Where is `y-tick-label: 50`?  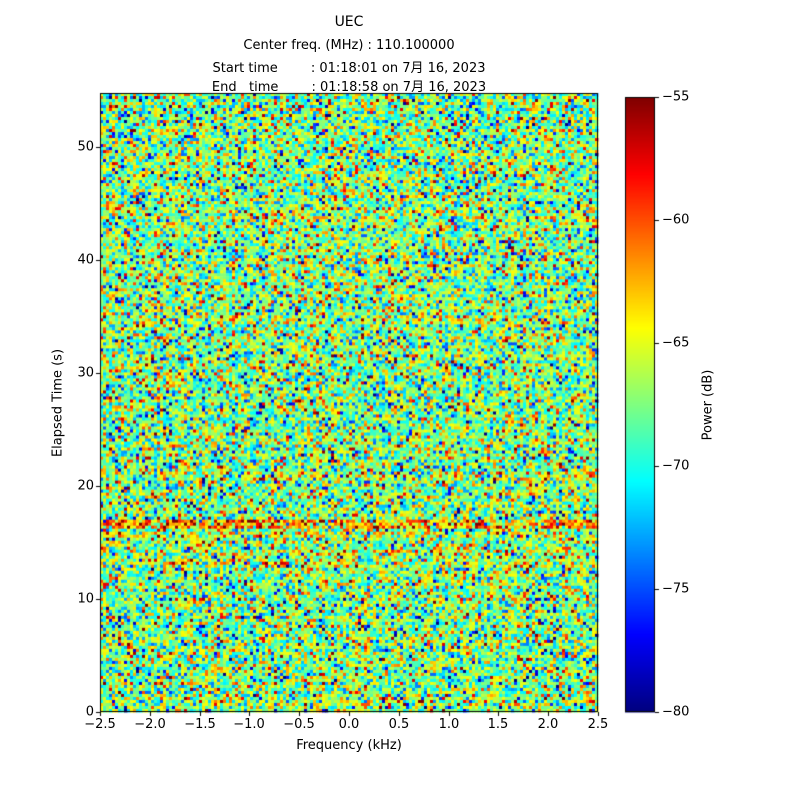
y-tick-label: 50 is located at coordinates (85, 147).